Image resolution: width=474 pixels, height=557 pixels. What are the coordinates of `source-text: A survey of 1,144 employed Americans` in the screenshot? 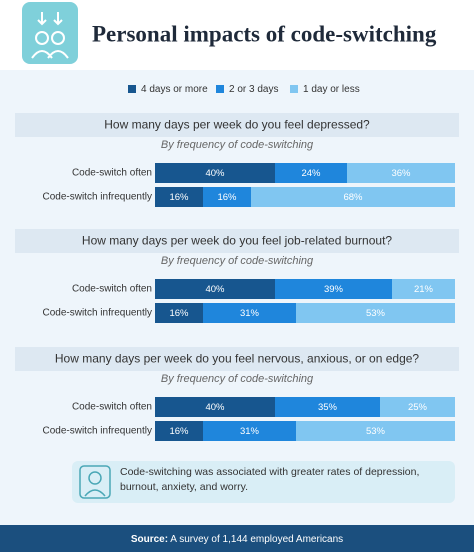 It's located at (256, 539).